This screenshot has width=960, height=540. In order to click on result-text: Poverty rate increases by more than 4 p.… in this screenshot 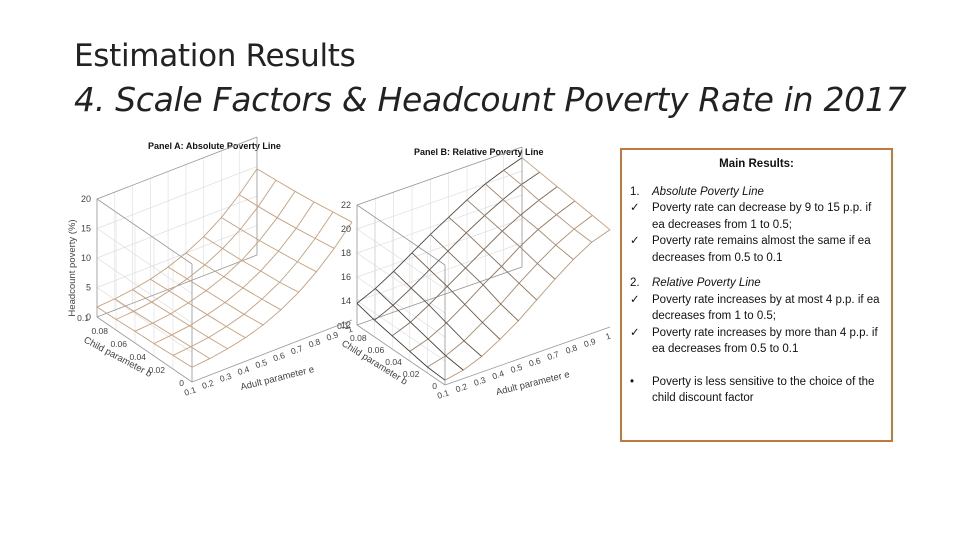, I will do `click(765, 341)`.